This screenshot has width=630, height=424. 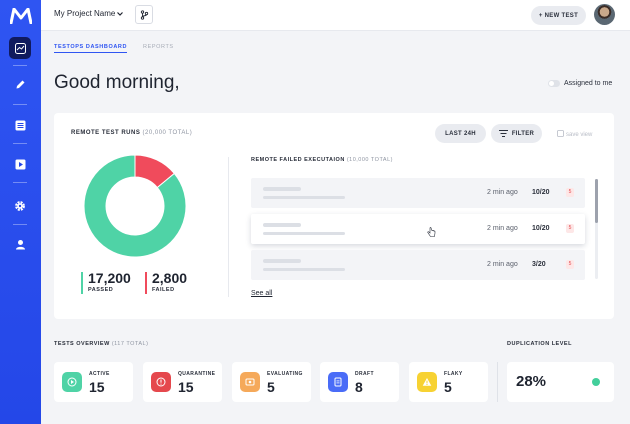 I want to click on remote-runs-total: (20,000 TOTAL), so click(x=167, y=133).